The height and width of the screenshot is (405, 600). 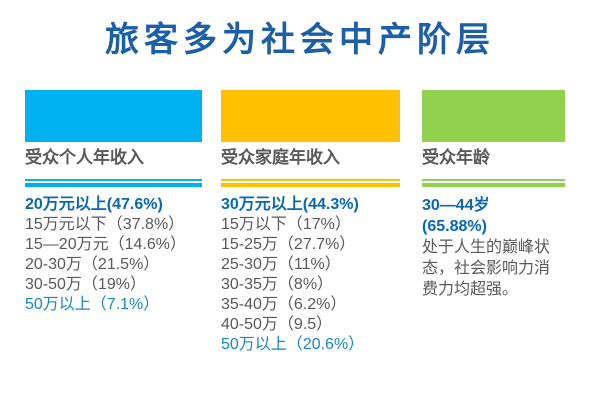 What do you see at coordinates (280, 157) in the screenshot?
I see `column-label-family-income: 受众家庭年收入` at bounding box center [280, 157].